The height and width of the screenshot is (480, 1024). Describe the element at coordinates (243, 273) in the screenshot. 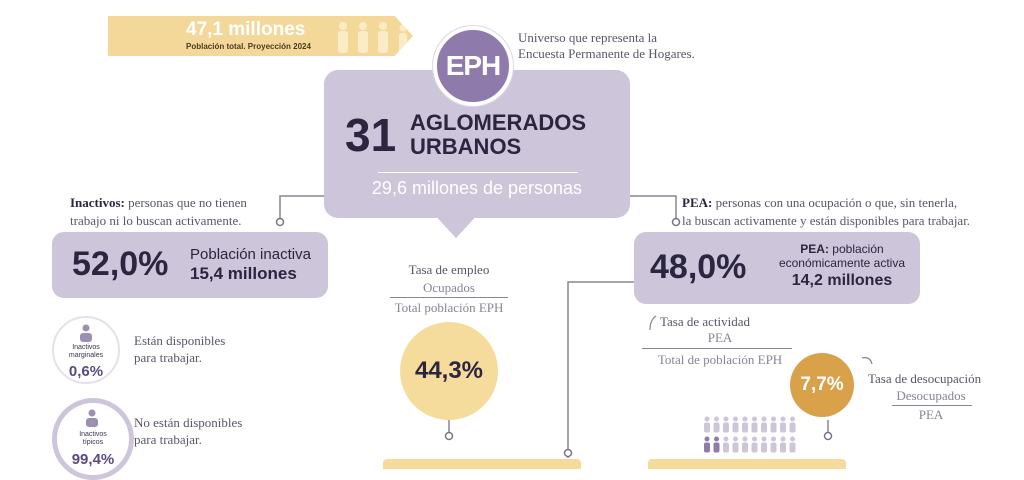

I see `inactive-value: 15,4 millones` at that location.